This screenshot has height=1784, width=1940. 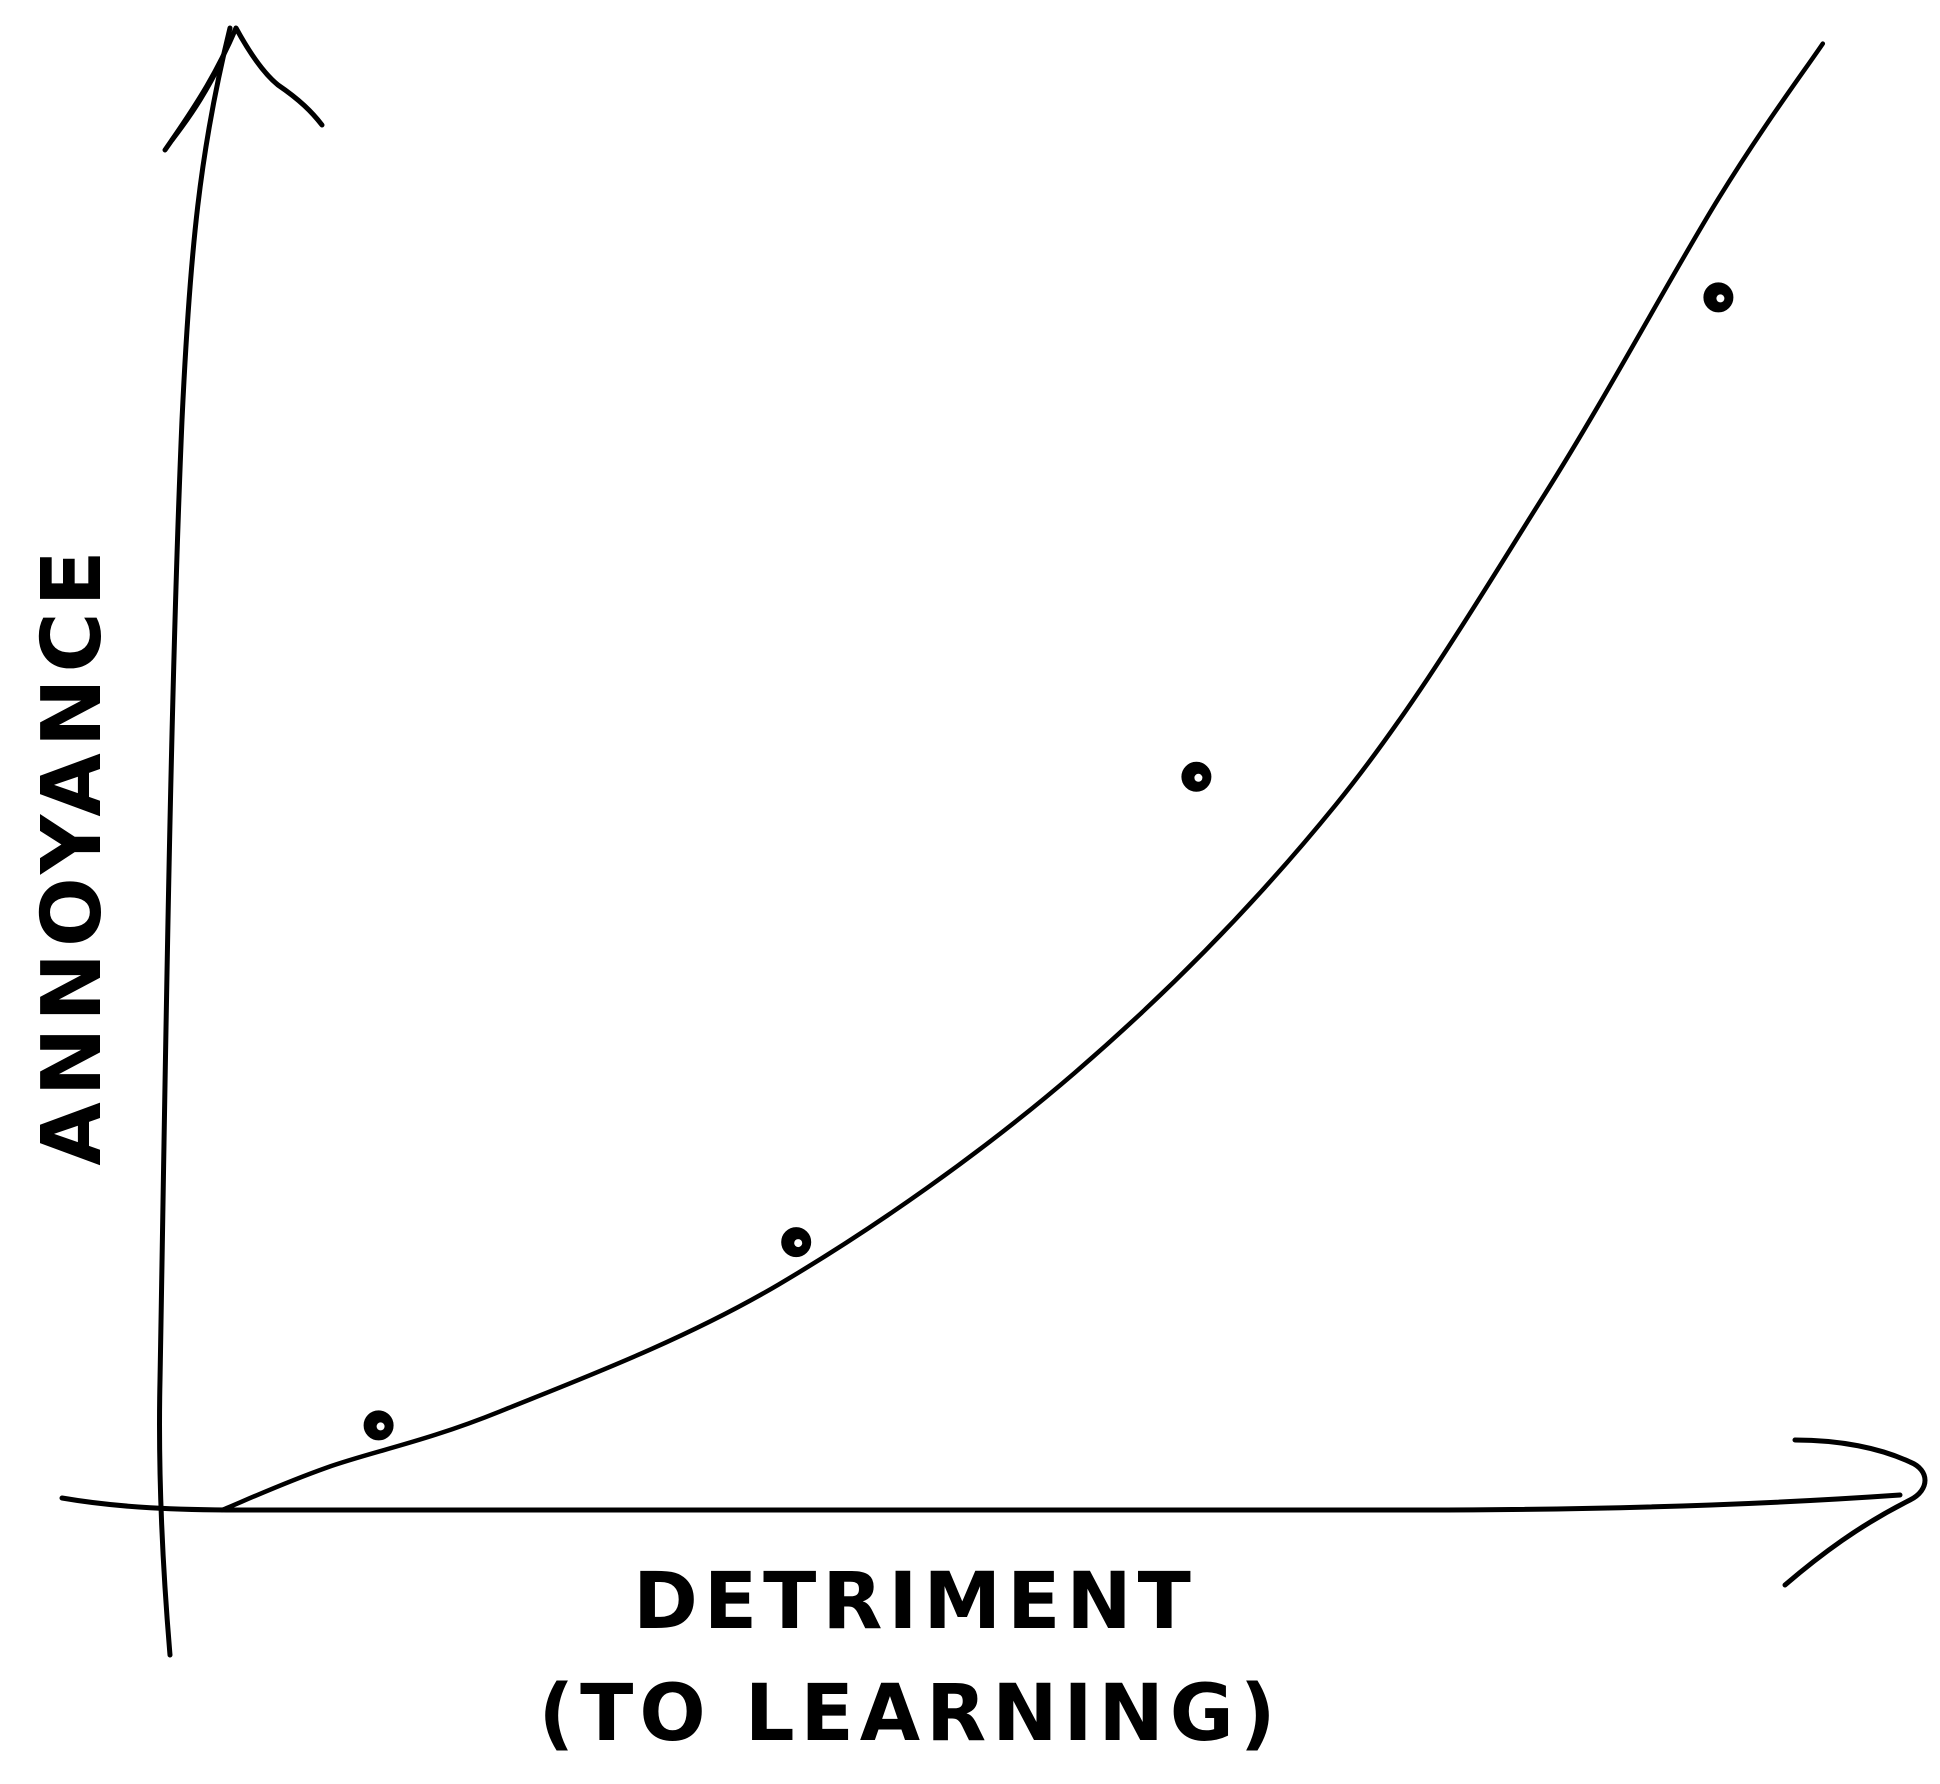 I want to click on x-axis-label-subtitle: (TO LEARNING), so click(x=910, y=1714).